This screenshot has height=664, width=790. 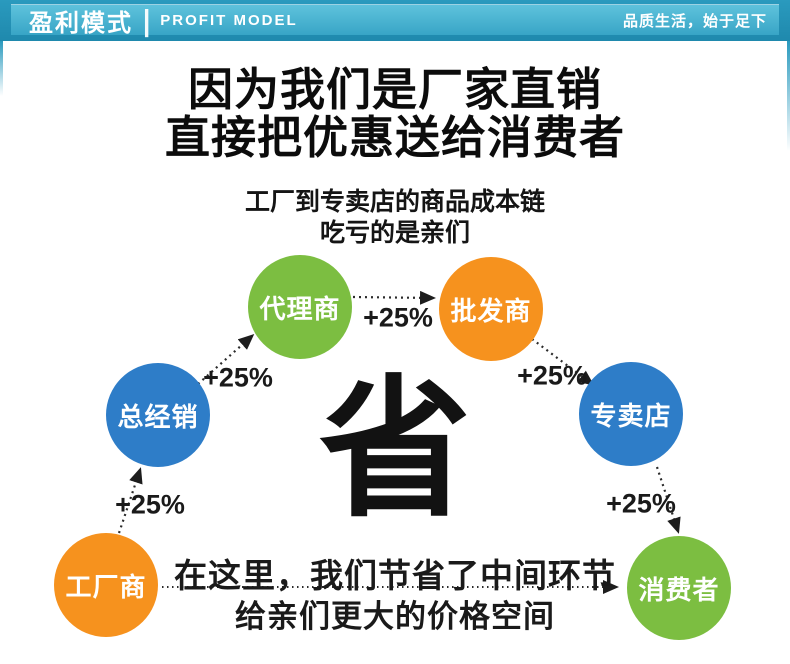 I want to click on section-header-panel: 盈利模式 | PROFIT MODEL 品质生活，始于足下, so click(x=395, y=20).